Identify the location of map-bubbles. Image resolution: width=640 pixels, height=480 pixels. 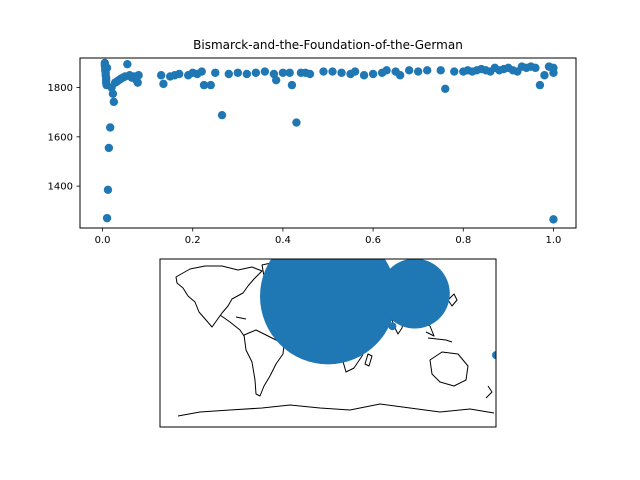
(378, 312).